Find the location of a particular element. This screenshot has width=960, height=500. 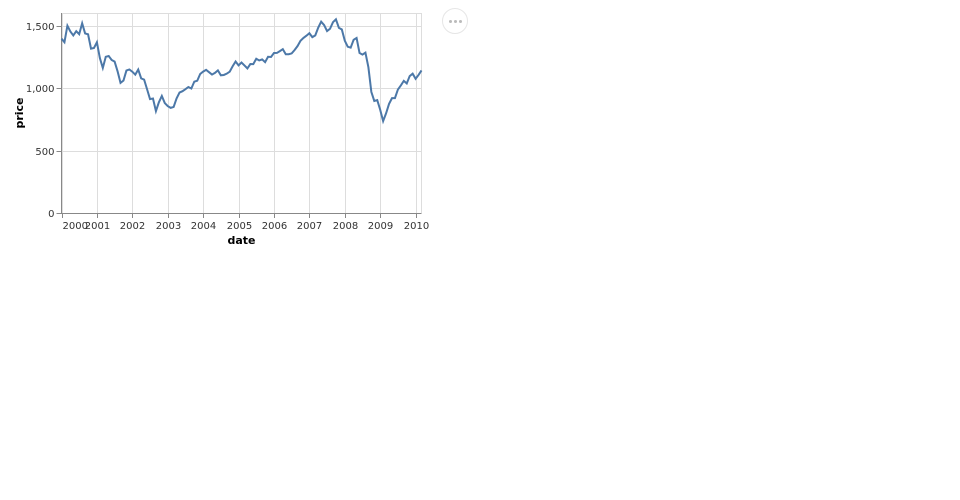

x-tick-label: 2006 is located at coordinates (274, 226).